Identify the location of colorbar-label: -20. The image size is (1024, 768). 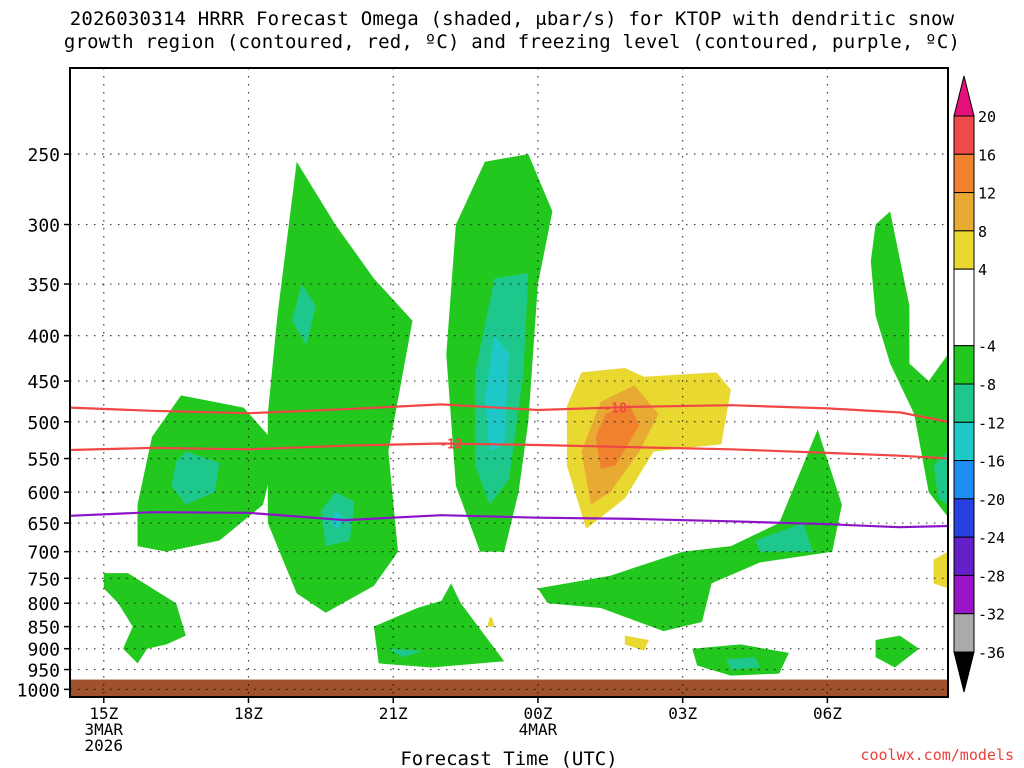
(991, 500).